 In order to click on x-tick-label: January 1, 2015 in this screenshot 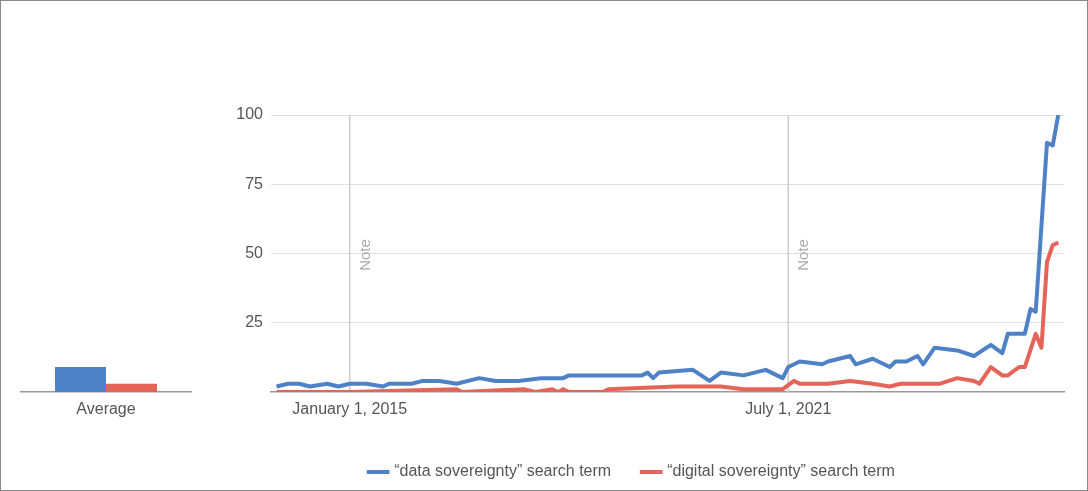, I will do `click(350, 409)`.